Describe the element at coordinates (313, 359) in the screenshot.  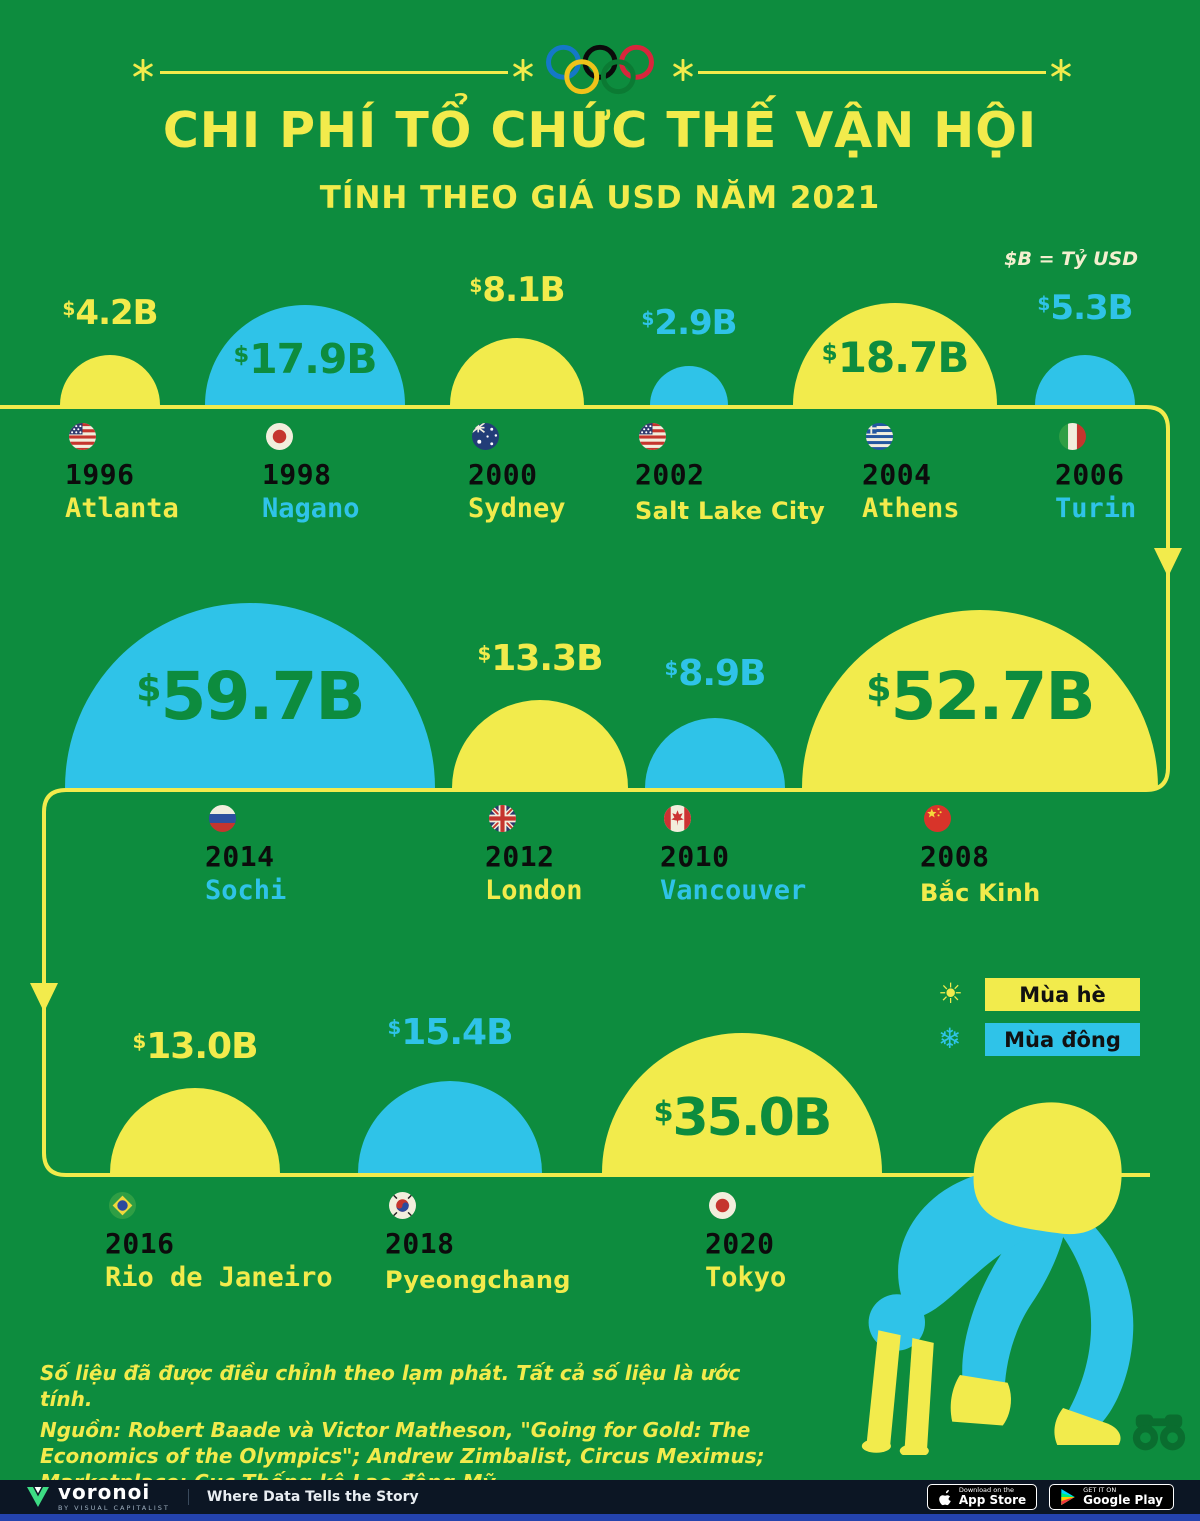
I see `amount: 17.9B` at that location.